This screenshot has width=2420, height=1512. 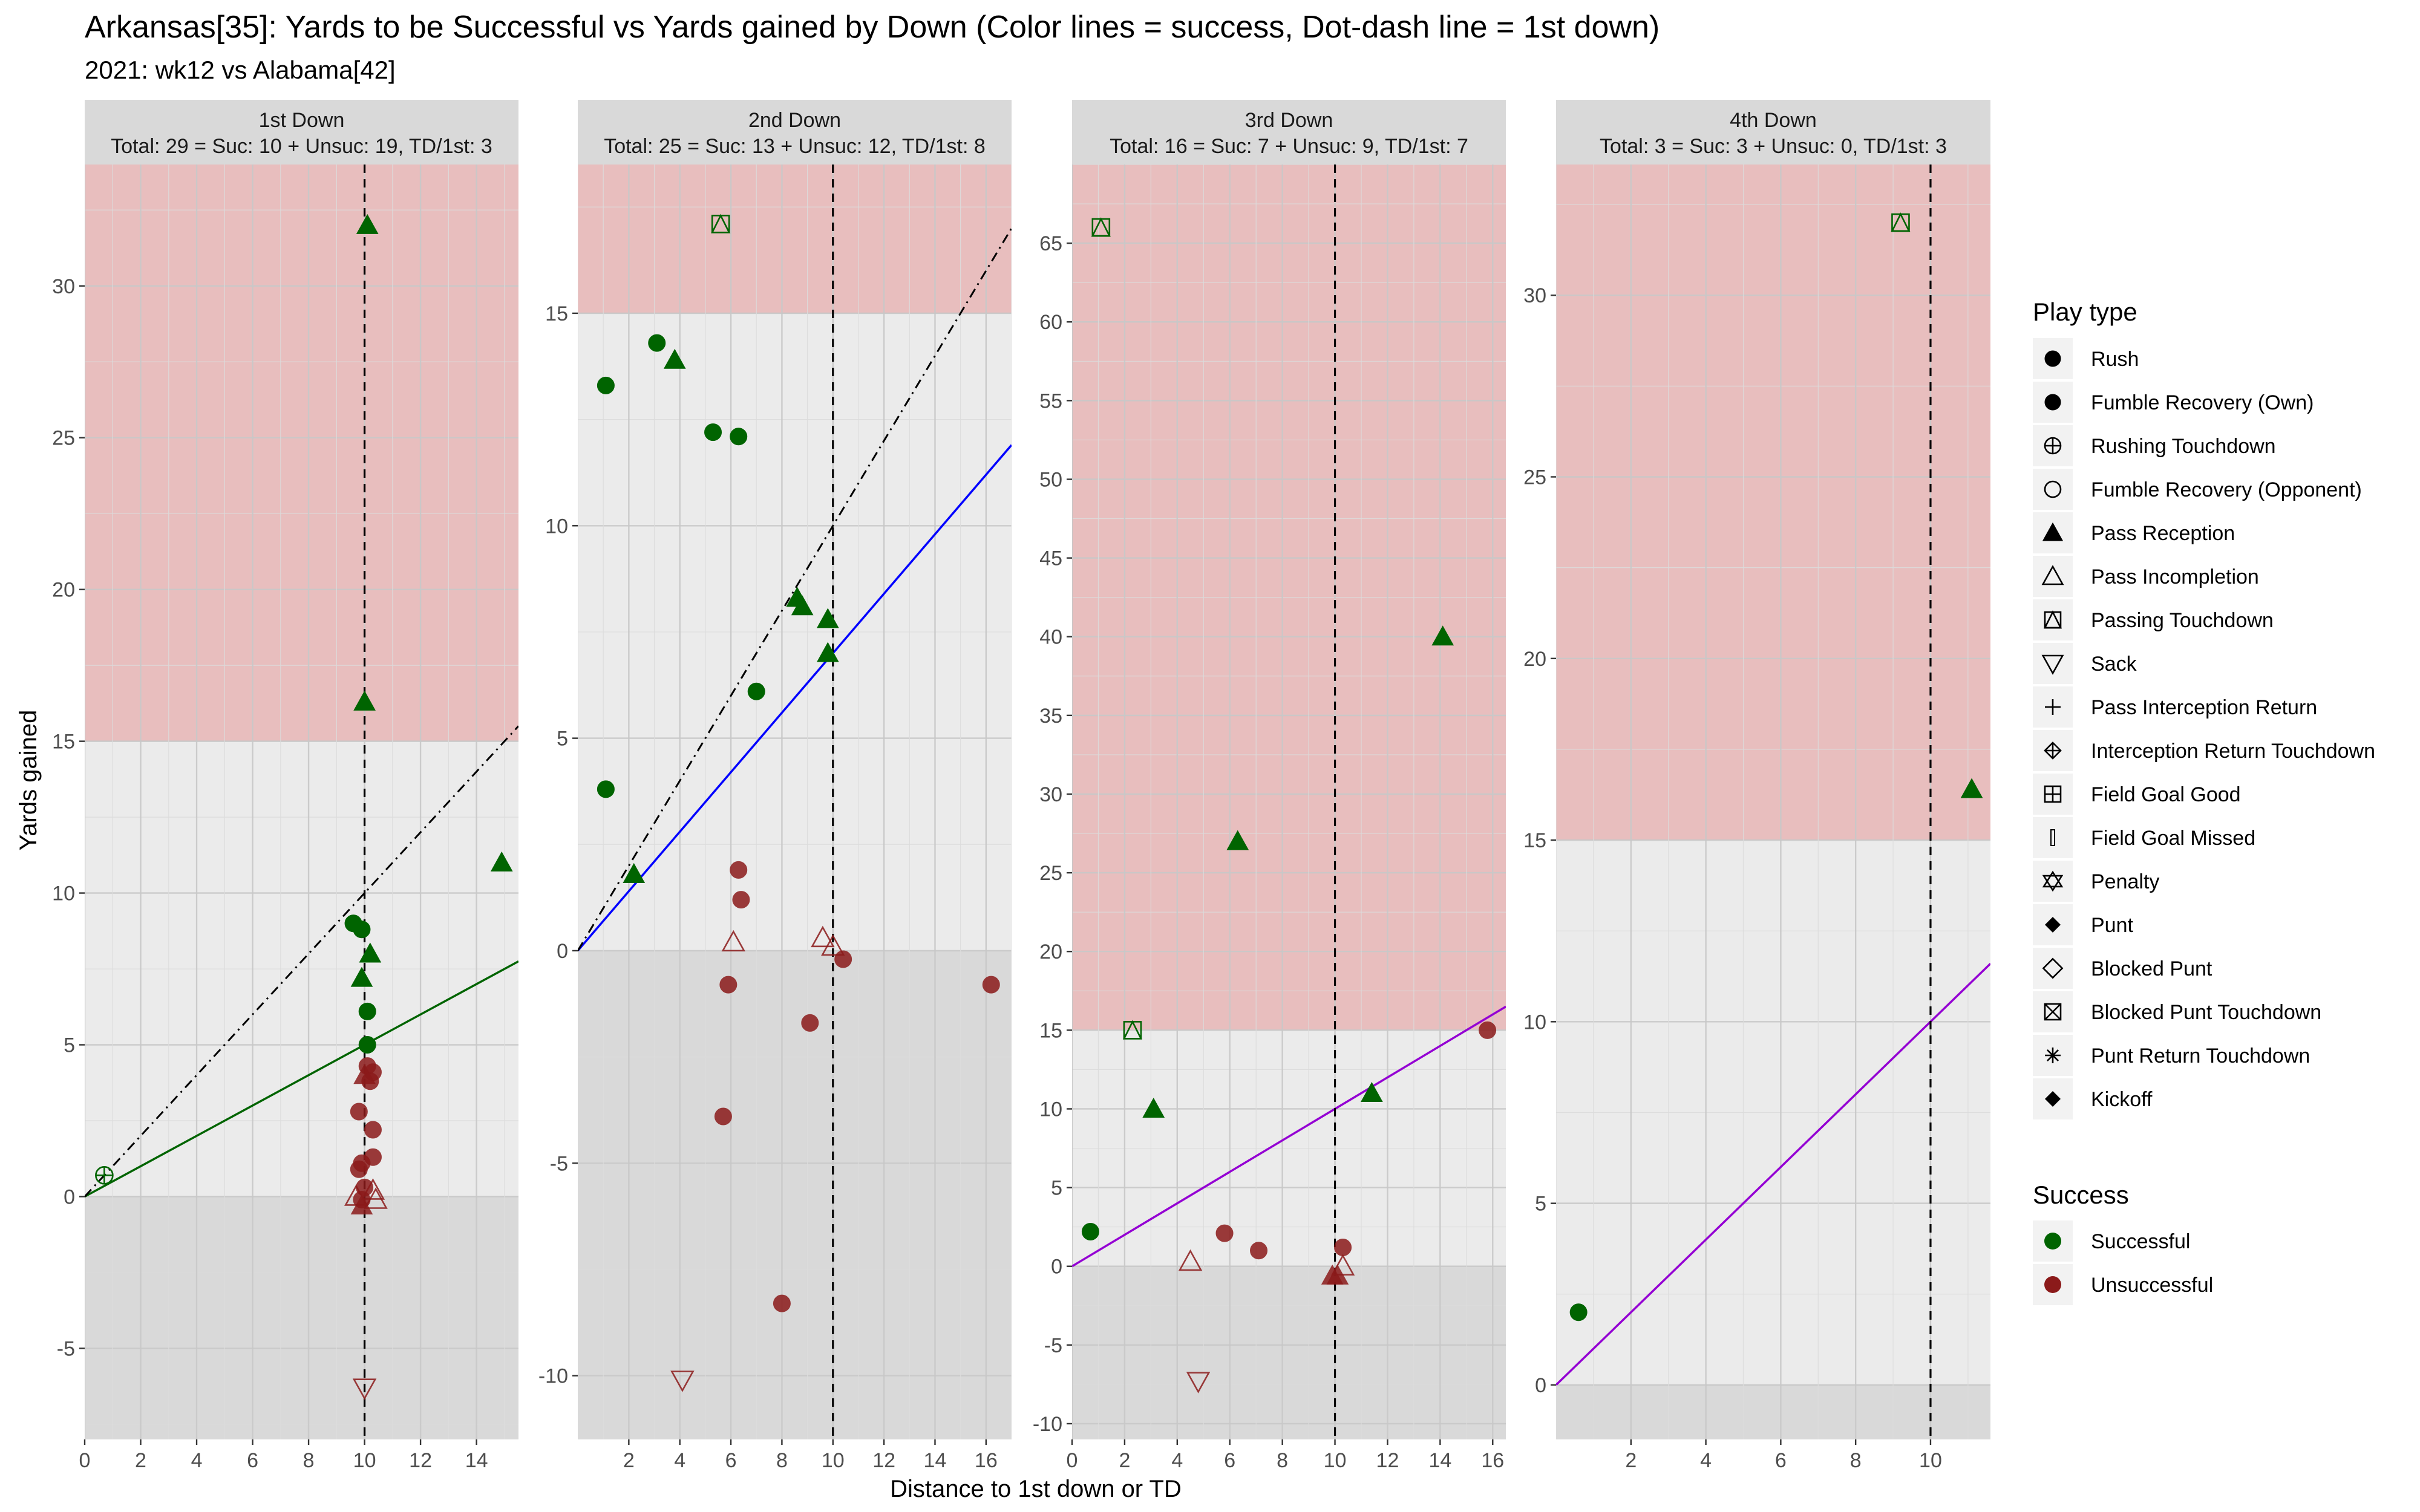 I want to click on legend-icon-star-of-david, so click(x=2053, y=881).